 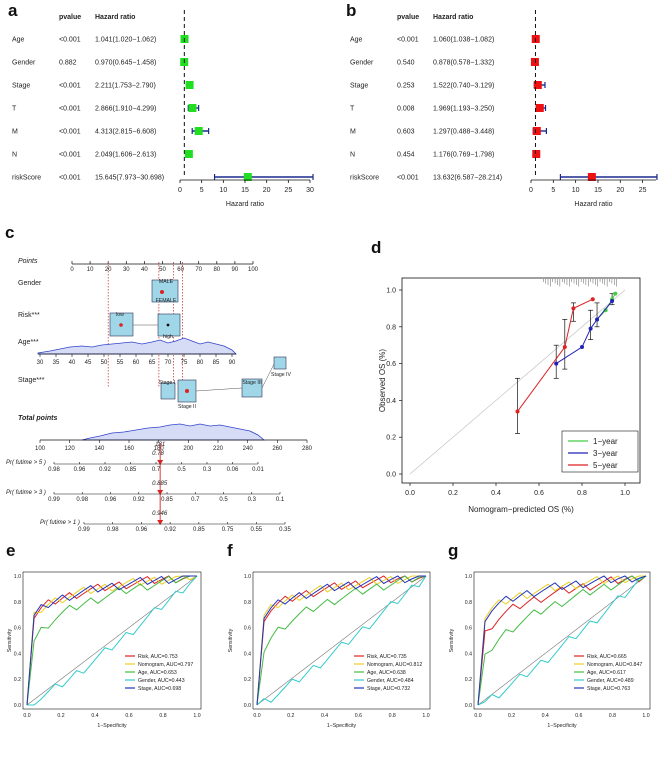 What do you see at coordinates (610, 681) in the screenshot?
I see `roc-legend-label: Gender, AUC=0.489` at bounding box center [610, 681].